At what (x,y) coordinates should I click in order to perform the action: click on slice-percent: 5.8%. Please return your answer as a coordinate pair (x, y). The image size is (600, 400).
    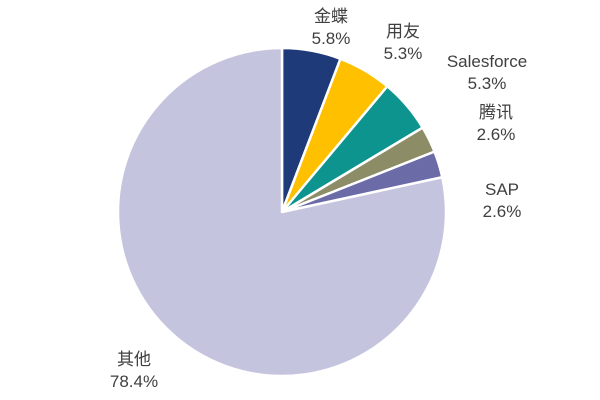
    Looking at the image, I should click on (331, 38).